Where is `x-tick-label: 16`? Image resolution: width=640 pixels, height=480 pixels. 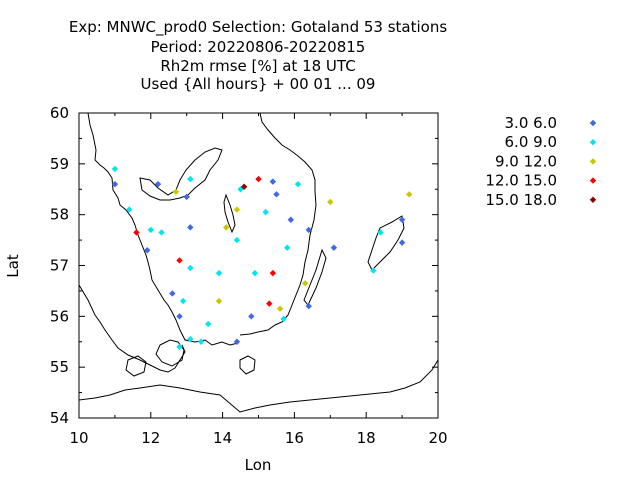
x-tick-label: 16 is located at coordinates (294, 438).